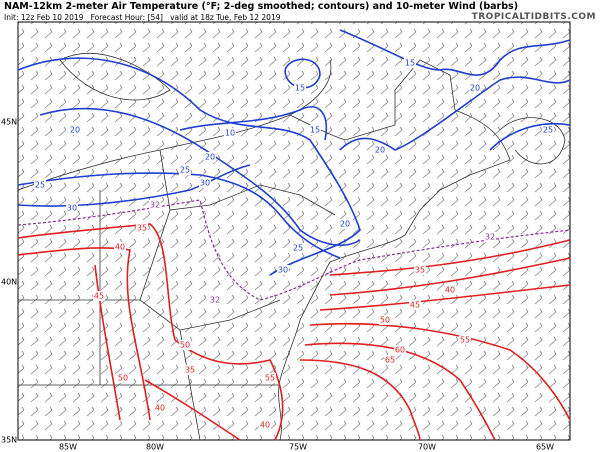  I want to click on lat-label: 40N, so click(9, 282).